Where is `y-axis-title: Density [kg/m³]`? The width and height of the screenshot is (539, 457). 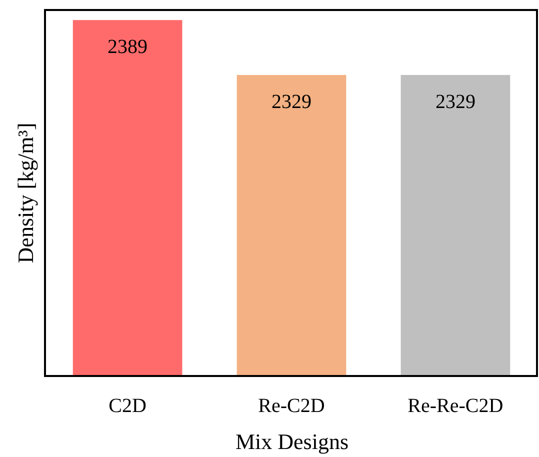 y-axis-title: Density [kg/m³] is located at coordinates (25, 193).